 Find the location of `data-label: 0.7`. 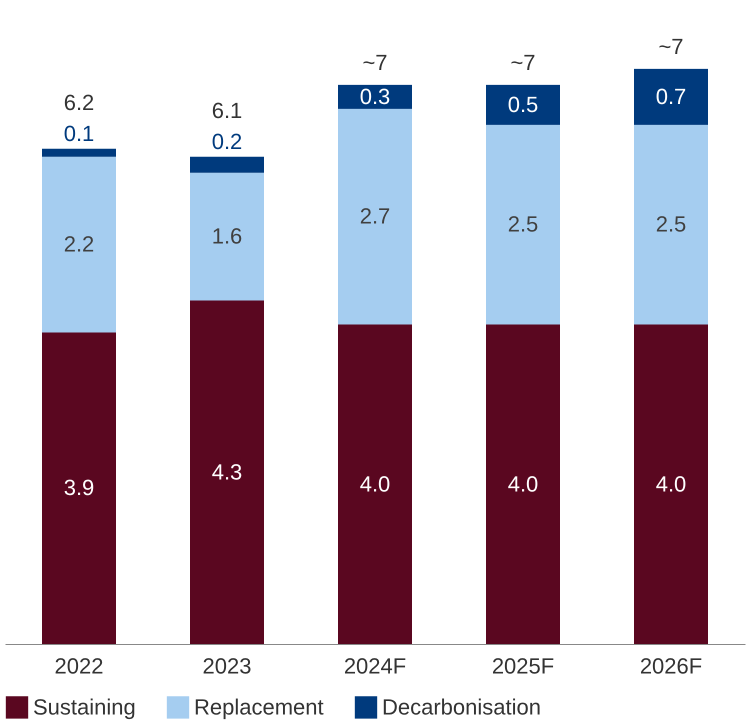

data-label: 0.7 is located at coordinates (671, 96).